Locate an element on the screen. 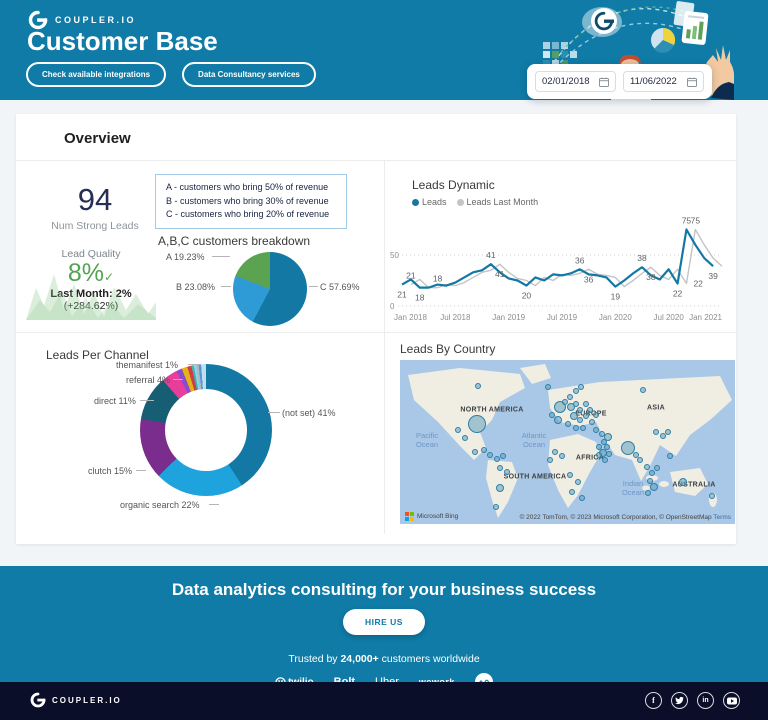 Image resolution: width=768 pixels, height=720 pixels. linkedin-icon: in is located at coordinates (705, 700).